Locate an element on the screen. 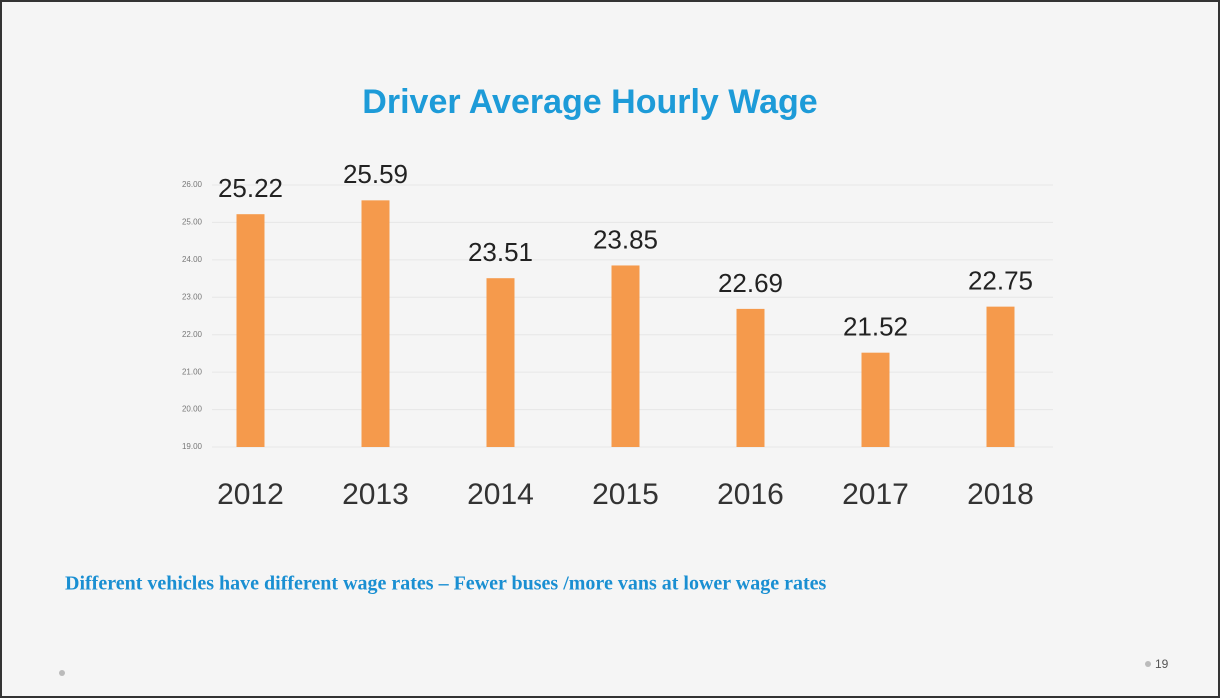  data-label: 23.85 is located at coordinates (625, 239).